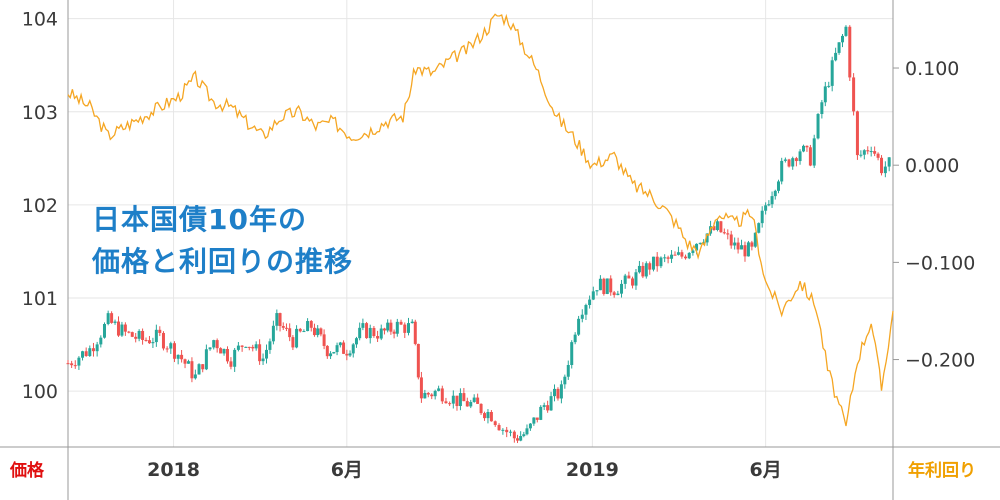  What do you see at coordinates (940, 361) in the screenshot?
I see `right-tick-label: −0.200` at bounding box center [940, 361].